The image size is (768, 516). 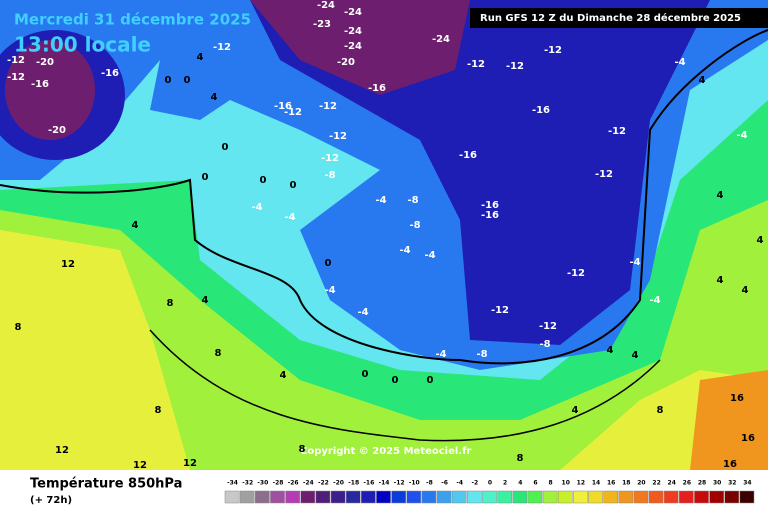 I want to click on scale-label: 34, so click(x=747, y=483).